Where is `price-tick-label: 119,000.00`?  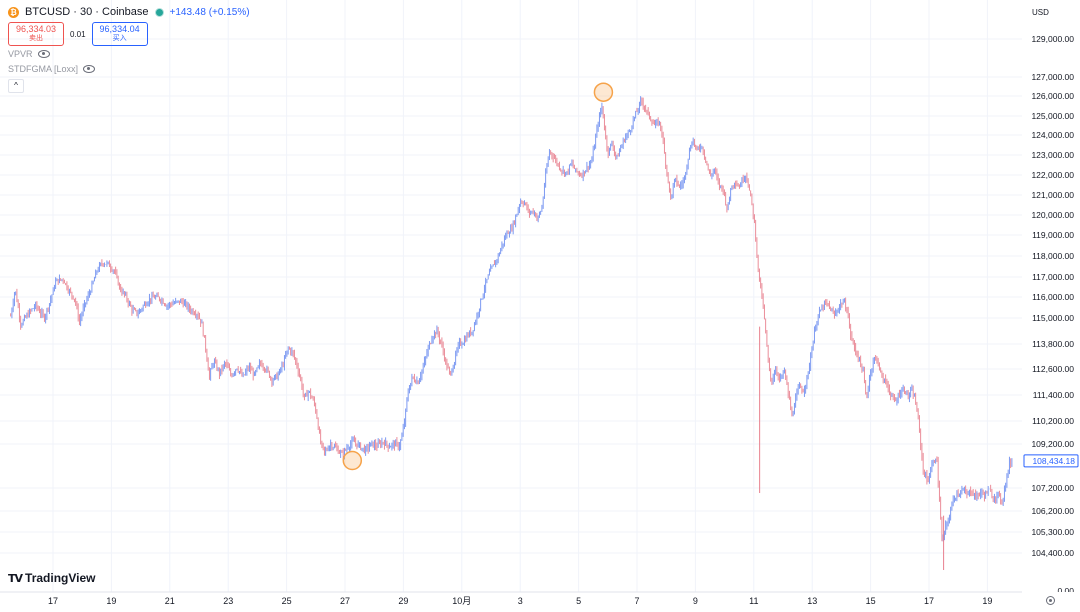 price-tick-label: 119,000.00 is located at coordinates (1053, 235).